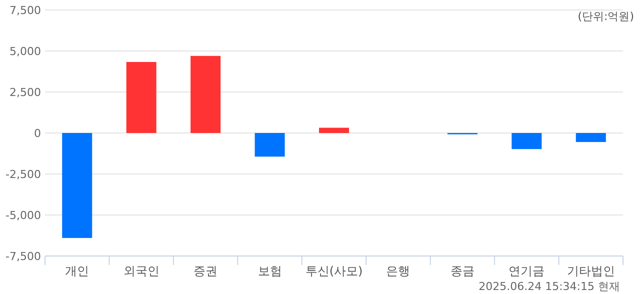 The image size is (640, 294). Describe the element at coordinates (334, 271) in the screenshot. I see `x-tick-label: 투신(사모)` at that location.